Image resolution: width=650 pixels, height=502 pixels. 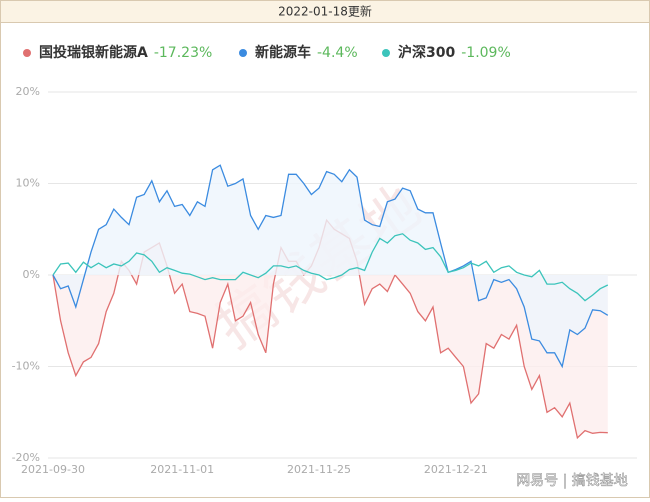 I want to click on y-tick-label: -20%, so click(x=26, y=457).